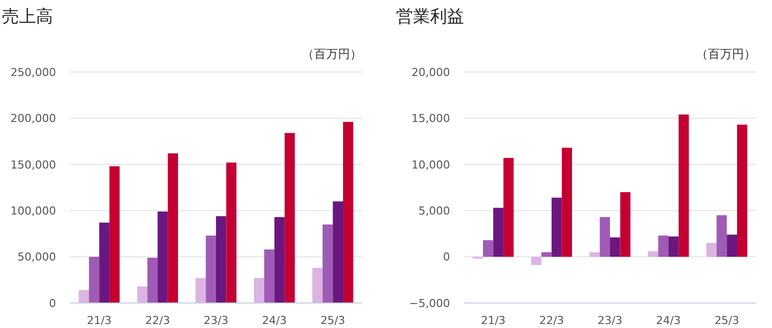  I want to click on y-tick-label: 15,000, so click(431, 119).